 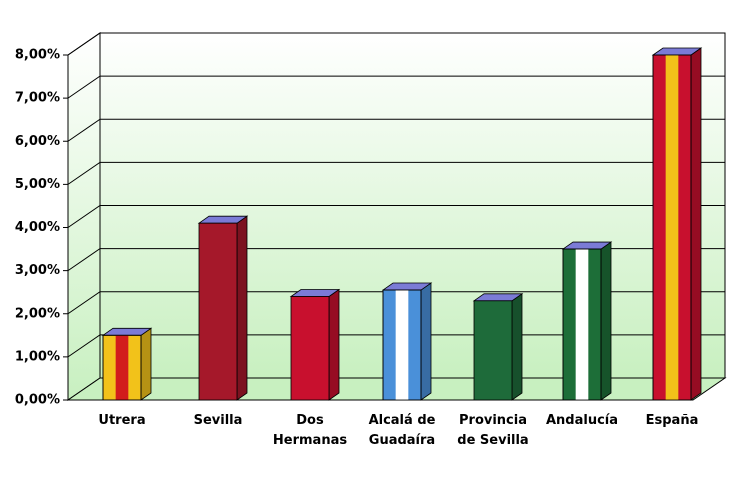 I want to click on y-tick-label: 2,00%, so click(x=37, y=313).